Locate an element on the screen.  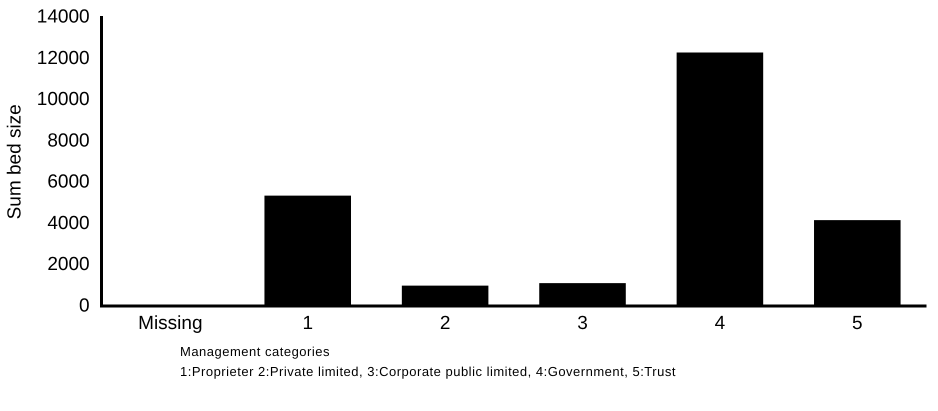
y-tick-label: 2000 is located at coordinates (68, 265).